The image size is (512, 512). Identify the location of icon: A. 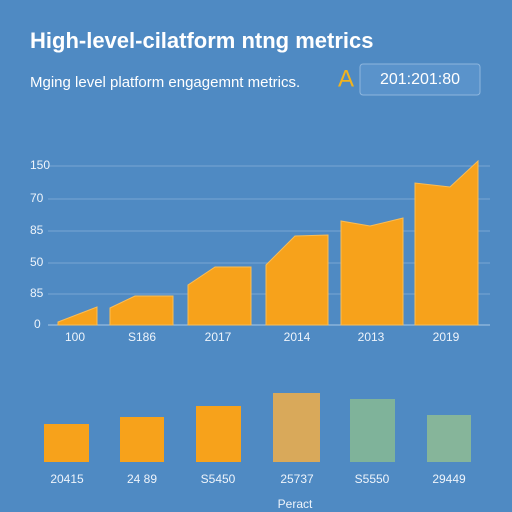
(346, 78).